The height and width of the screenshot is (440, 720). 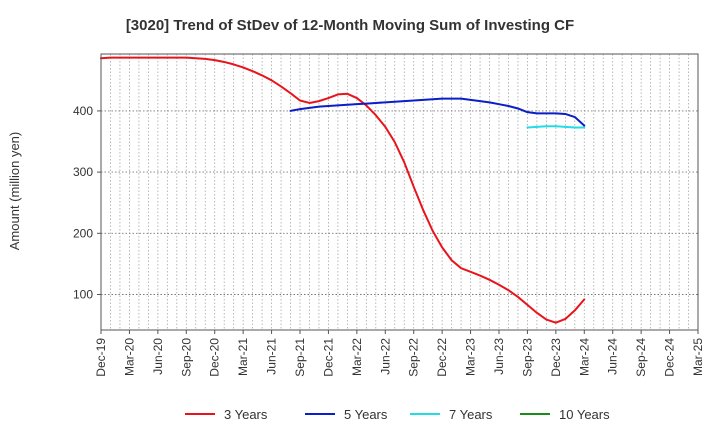 What do you see at coordinates (83, 233) in the screenshot?
I see `y-tick-label: 200` at bounding box center [83, 233].